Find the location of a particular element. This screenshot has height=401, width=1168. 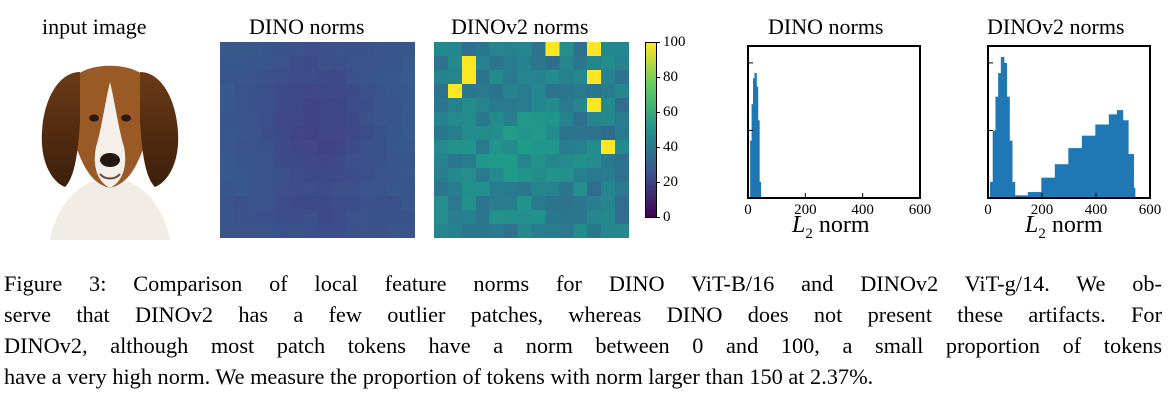

input-image-title: input image is located at coordinates (94, 26).